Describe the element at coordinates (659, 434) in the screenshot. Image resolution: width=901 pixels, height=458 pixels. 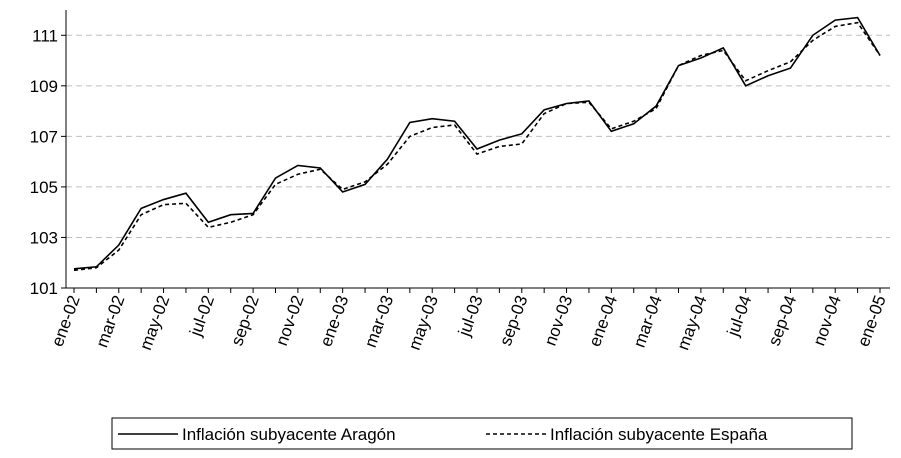
I see `legend-label: Inflación subyacente España` at that location.